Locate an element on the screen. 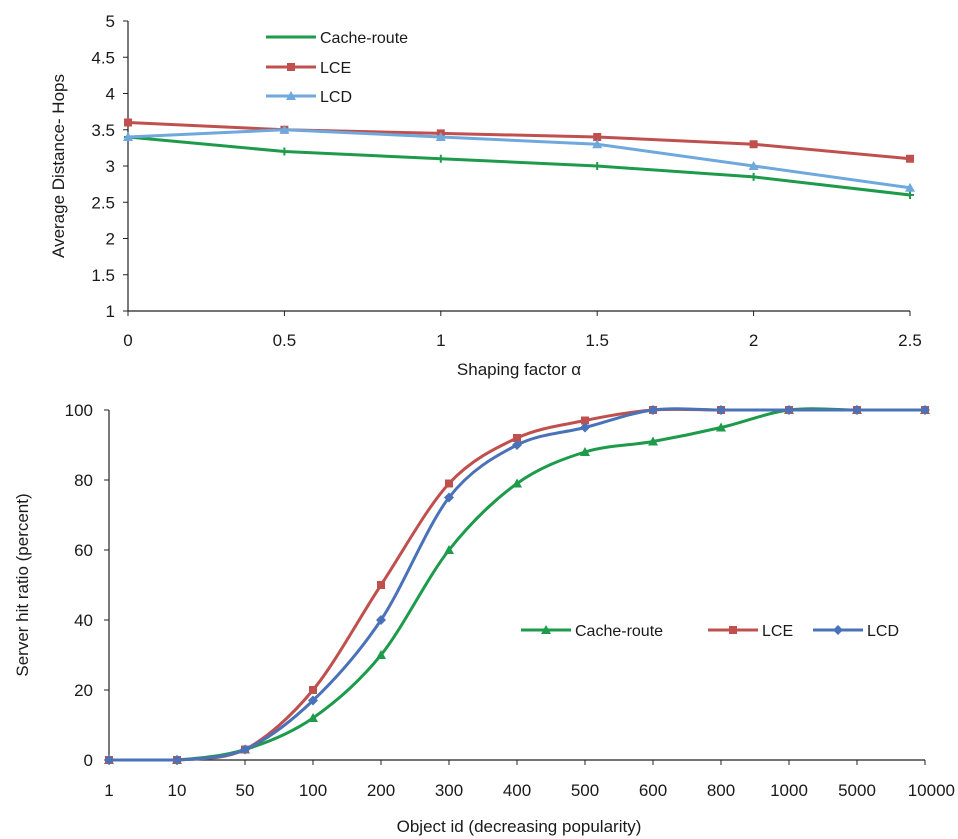  chart-1-y-ticks: 1 1.5 2 2.5 3 3.5 4 4.5 5 is located at coordinates (109, 166).